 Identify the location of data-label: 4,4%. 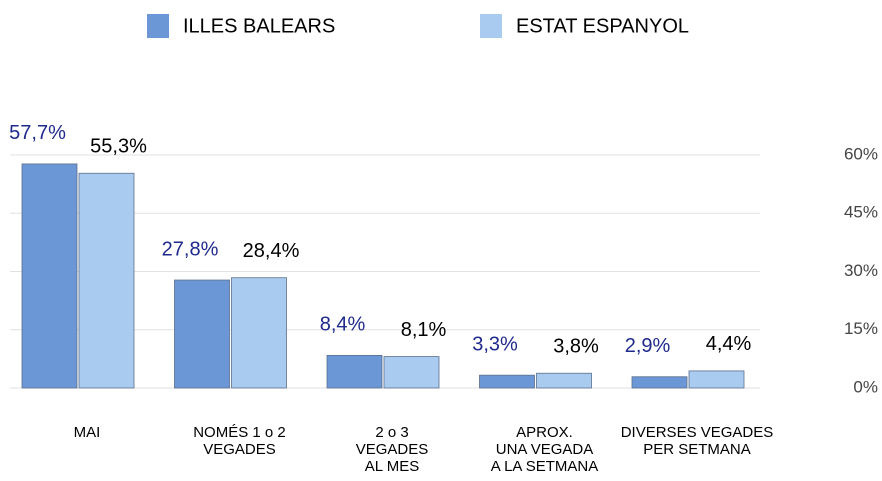
(729, 344).